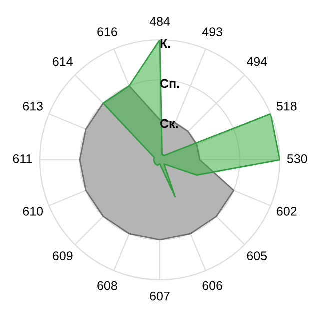 The width and height of the screenshot is (320, 320). What do you see at coordinates (108, 32) in the screenshot?
I see `spoke-label: 616` at bounding box center [108, 32].